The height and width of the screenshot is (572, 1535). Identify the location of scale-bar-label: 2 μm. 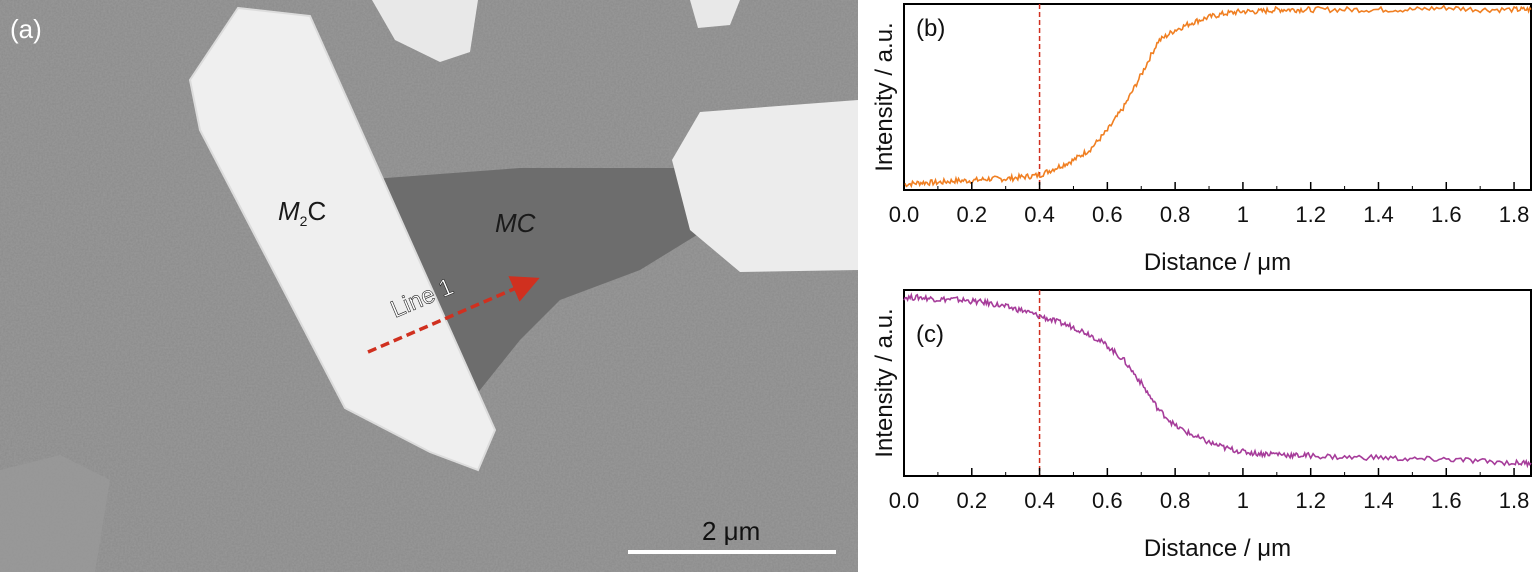
(731, 531).